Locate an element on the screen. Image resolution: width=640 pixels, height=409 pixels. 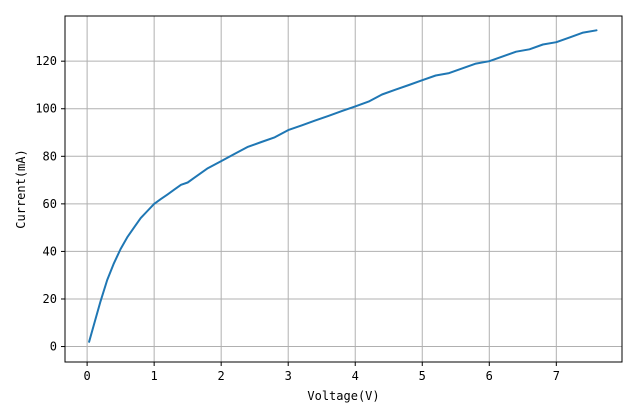
x-tick-label: 2 is located at coordinates (221, 376).